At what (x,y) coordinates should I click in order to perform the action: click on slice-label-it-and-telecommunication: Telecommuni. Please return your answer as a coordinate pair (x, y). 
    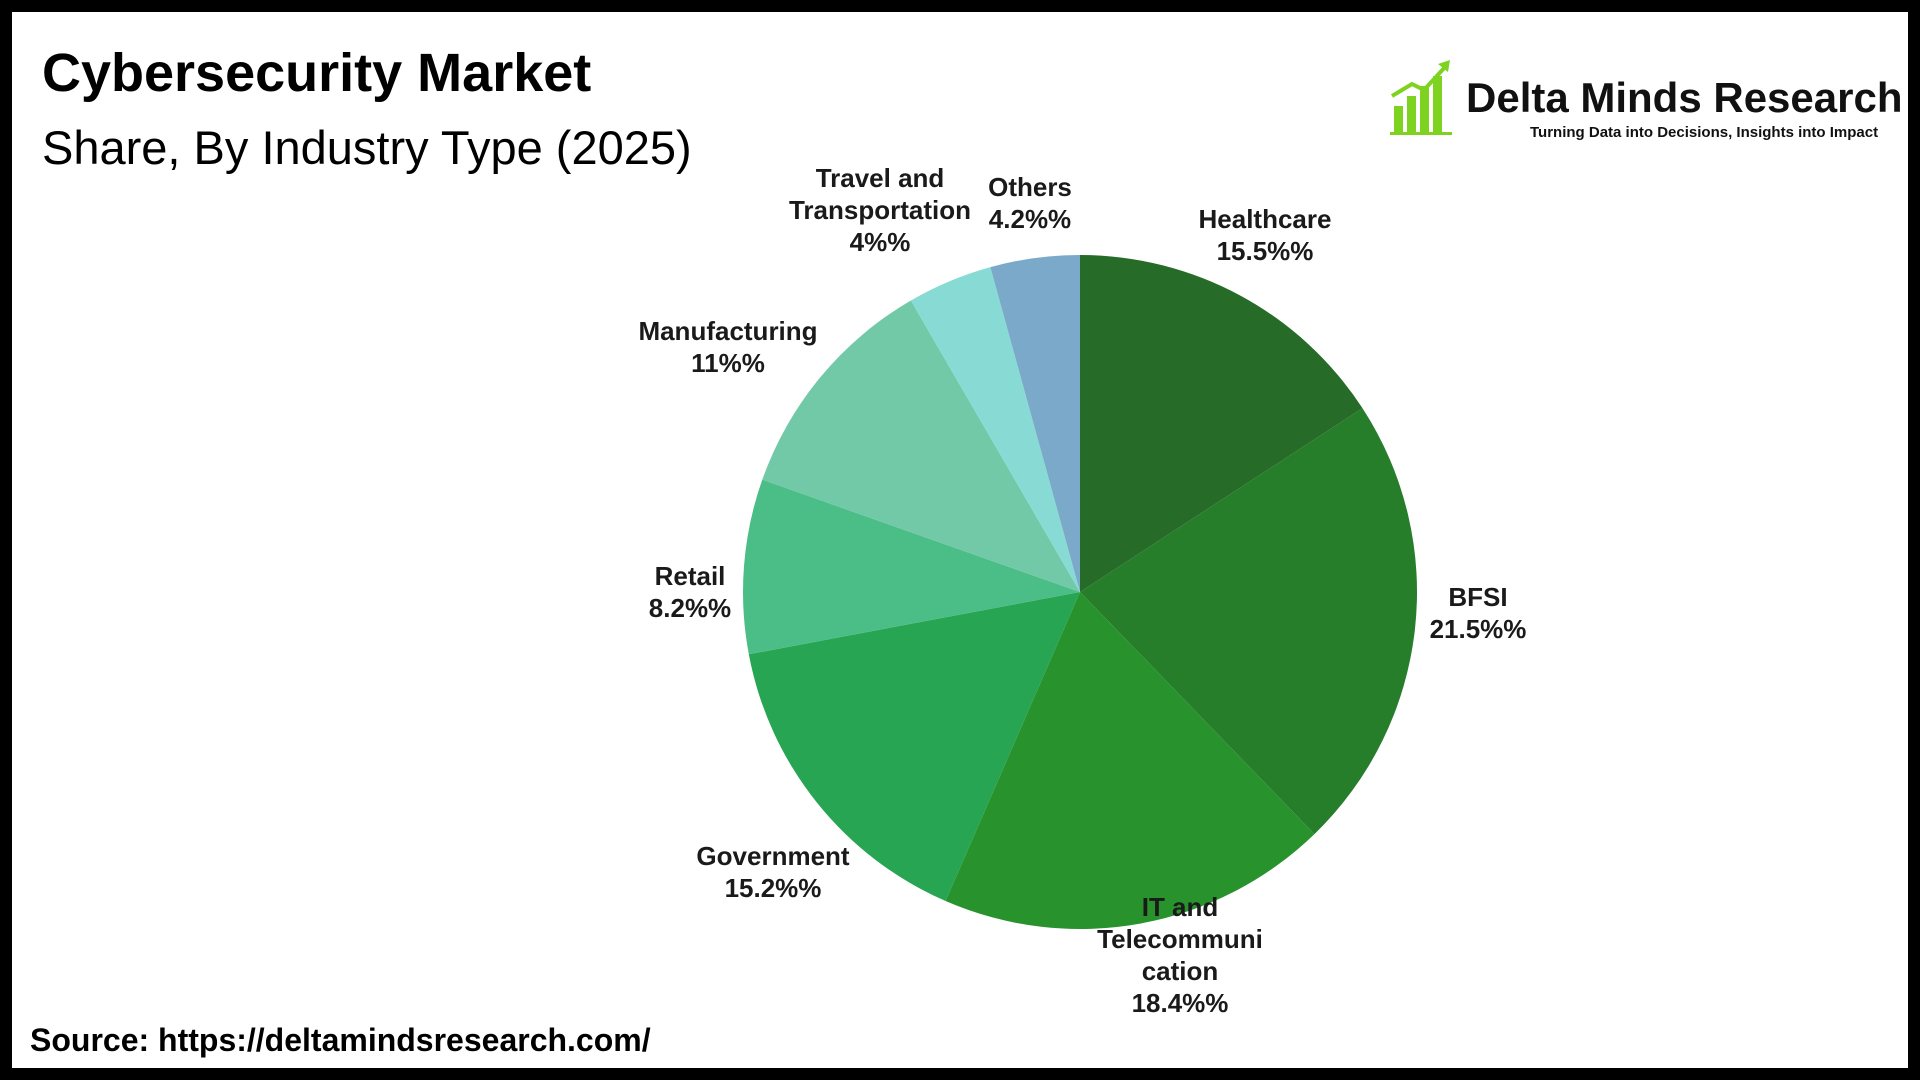
    Looking at the image, I should click on (1180, 939).